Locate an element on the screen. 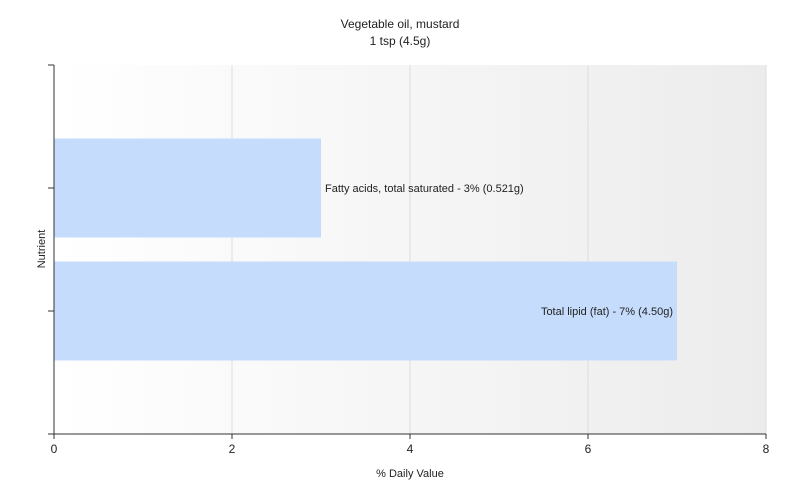 The height and width of the screenshot is (500, 800). x-tick-label: 6 is located at coordinates (588, 449).